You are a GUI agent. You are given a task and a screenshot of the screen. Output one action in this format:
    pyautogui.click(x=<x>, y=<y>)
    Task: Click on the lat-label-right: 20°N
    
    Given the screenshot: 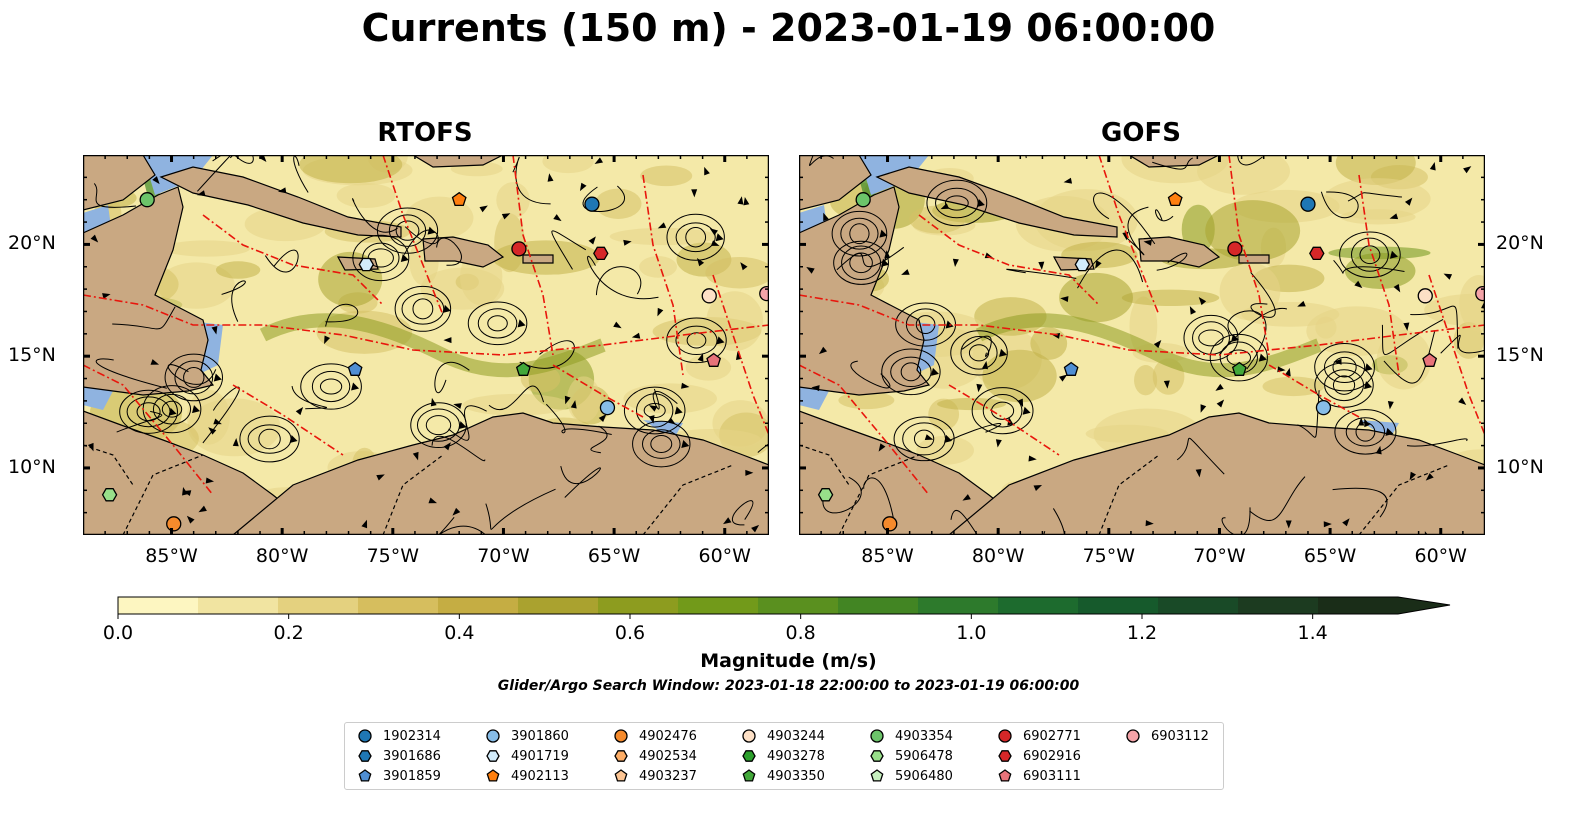 What is the action you would take?
    pyautogui.click(x=1520, y=243)
    